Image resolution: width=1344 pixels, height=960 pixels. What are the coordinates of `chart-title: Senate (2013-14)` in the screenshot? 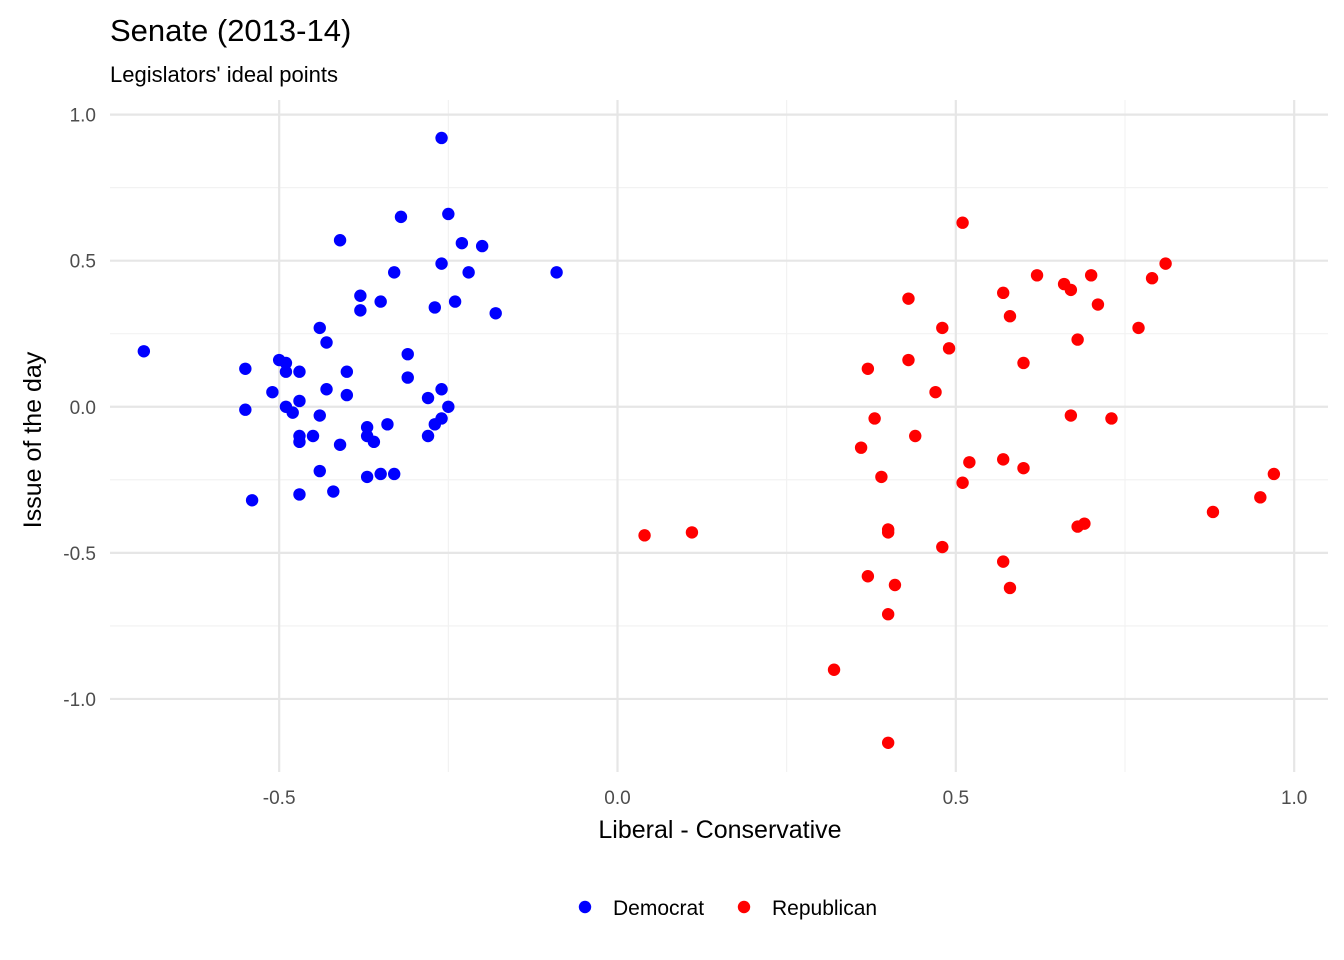 It's located at (230, 30).